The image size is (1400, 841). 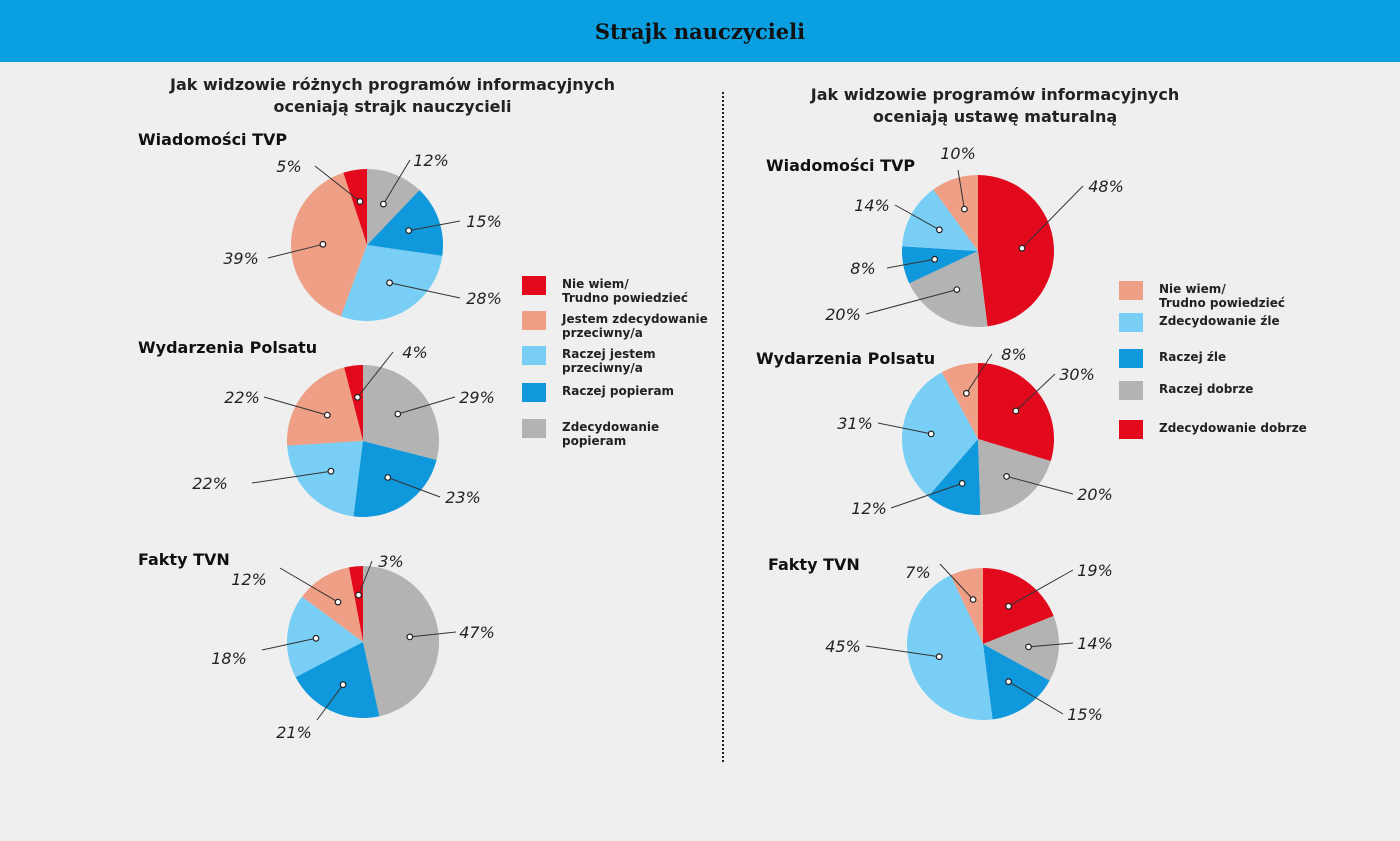 What do you see at coordinates (1095, 570) in the screenshot?
I see `data-label: 19%` at bounding box center [1095, 570].